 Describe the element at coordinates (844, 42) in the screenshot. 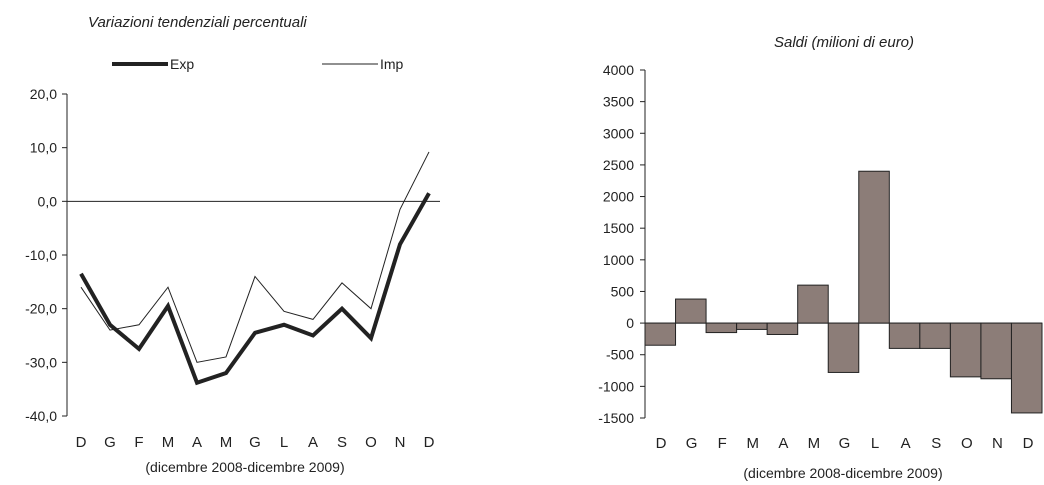

I see `bar-chart-title: Saldi (milioni di euro)` at that location.